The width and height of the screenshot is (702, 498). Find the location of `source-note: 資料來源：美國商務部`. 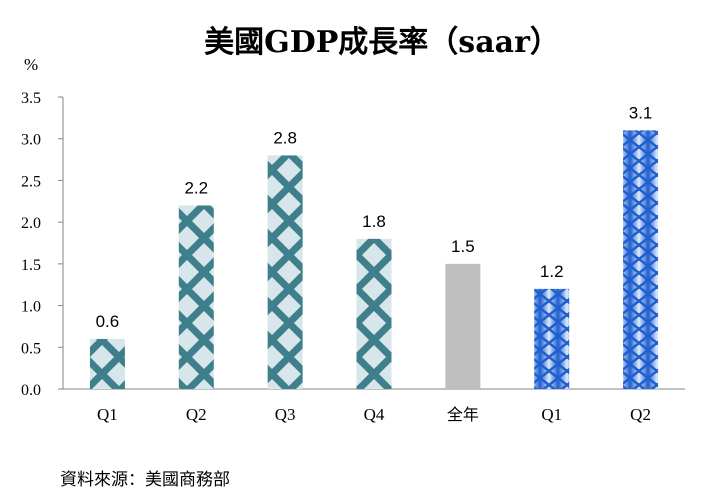

source-note: 資料來源：美國商務部 is located at coordinates (145, 480).